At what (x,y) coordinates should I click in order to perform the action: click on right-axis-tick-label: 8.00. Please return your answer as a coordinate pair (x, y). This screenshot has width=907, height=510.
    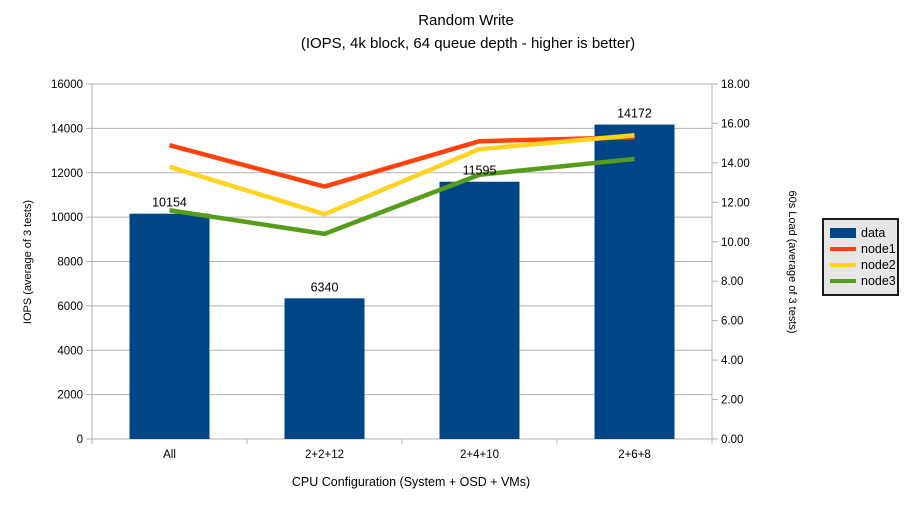
    Looking at the image, I should click on (732, 282).